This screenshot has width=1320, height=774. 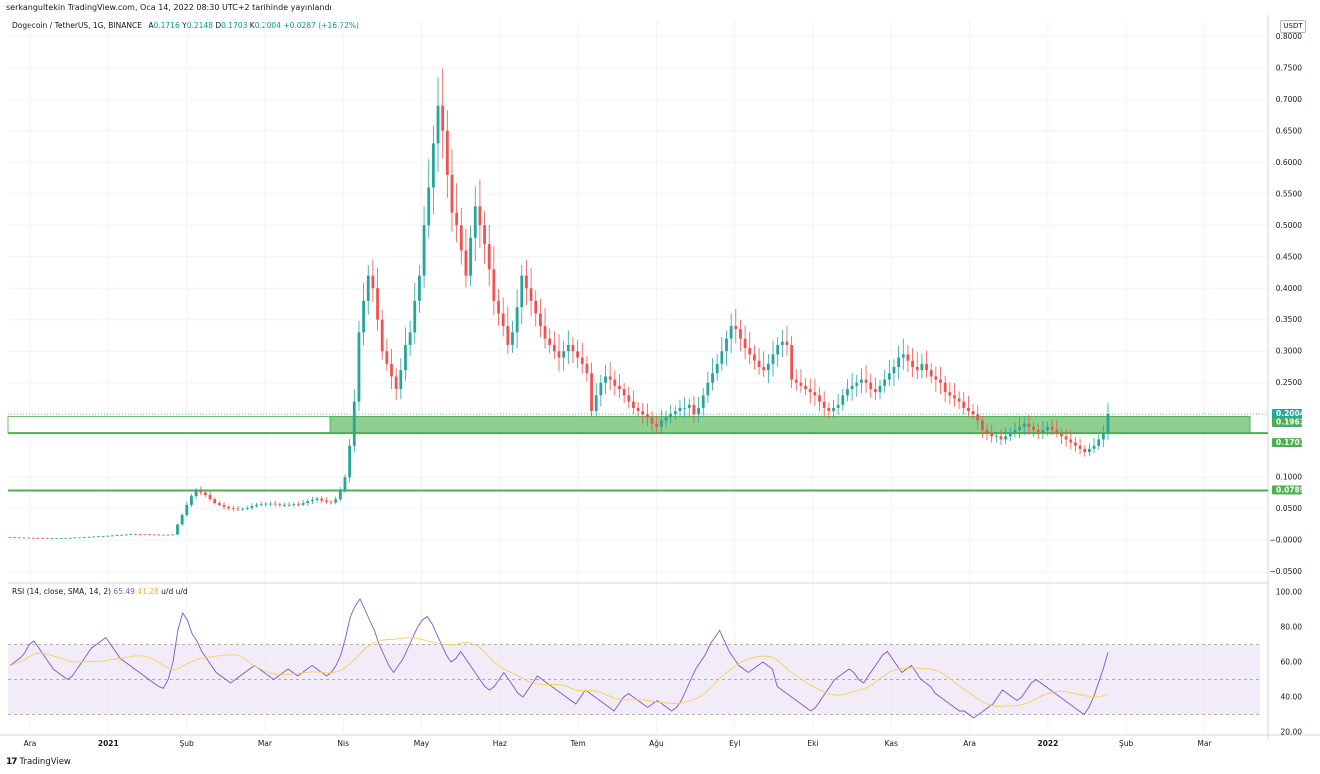 I want to click on price-label: 0.1701, so click(x=1290, y=442).